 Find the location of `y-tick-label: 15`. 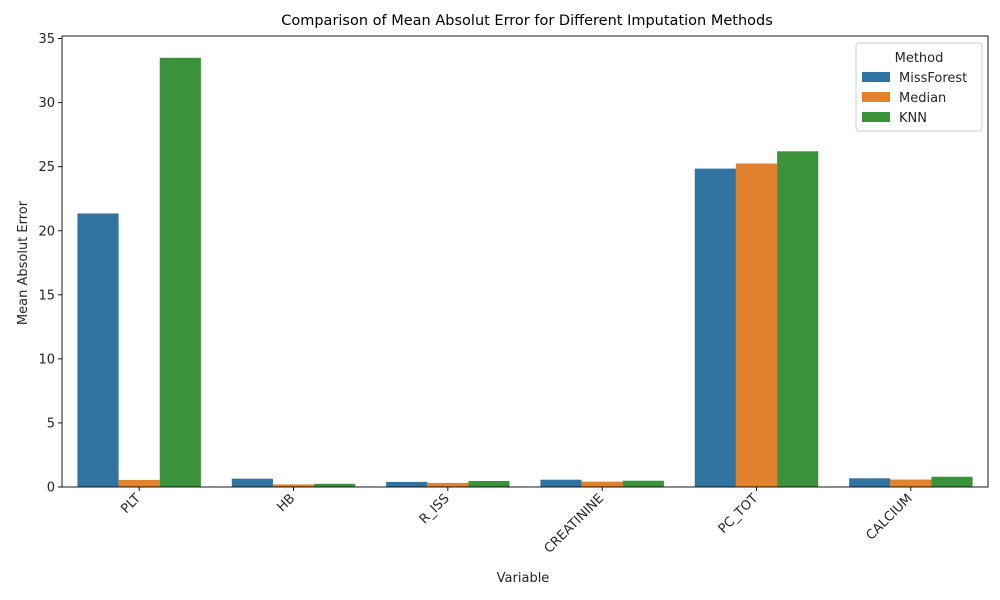

y-tick-label: 15 is located at coordinates (46, 295).